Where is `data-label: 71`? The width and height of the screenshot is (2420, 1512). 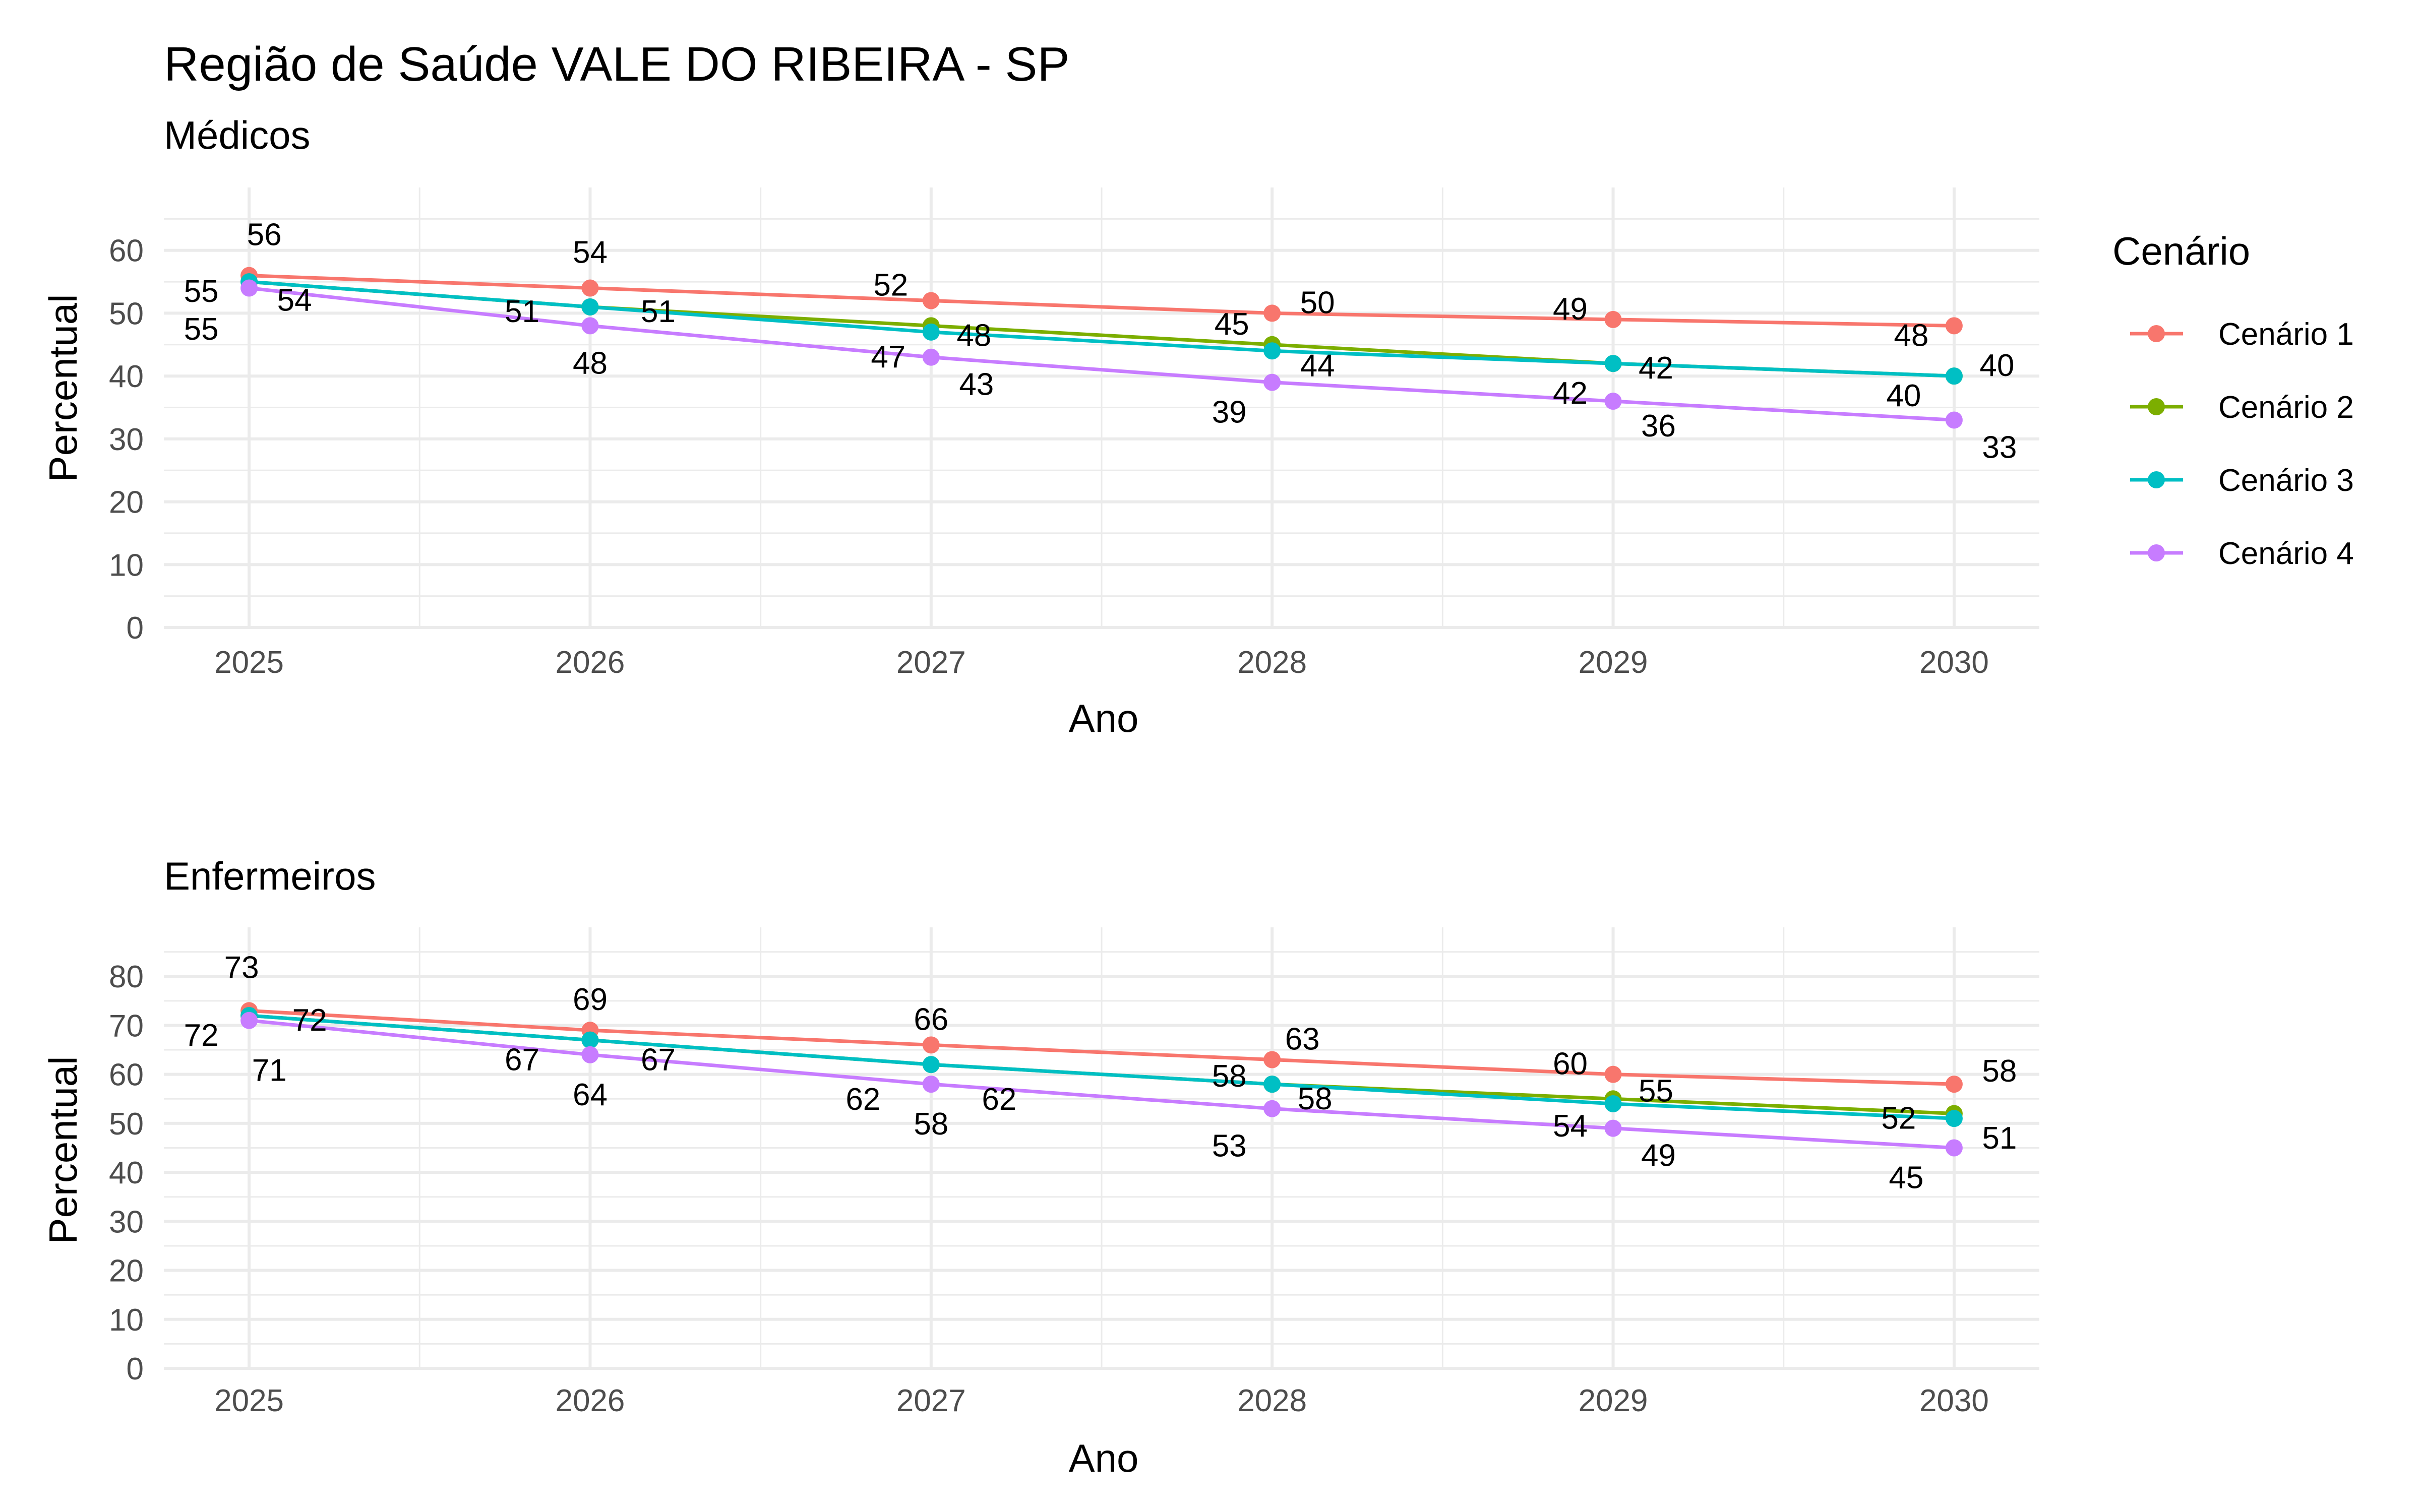 data-label: 71 is located at coordinates (269, 1070).